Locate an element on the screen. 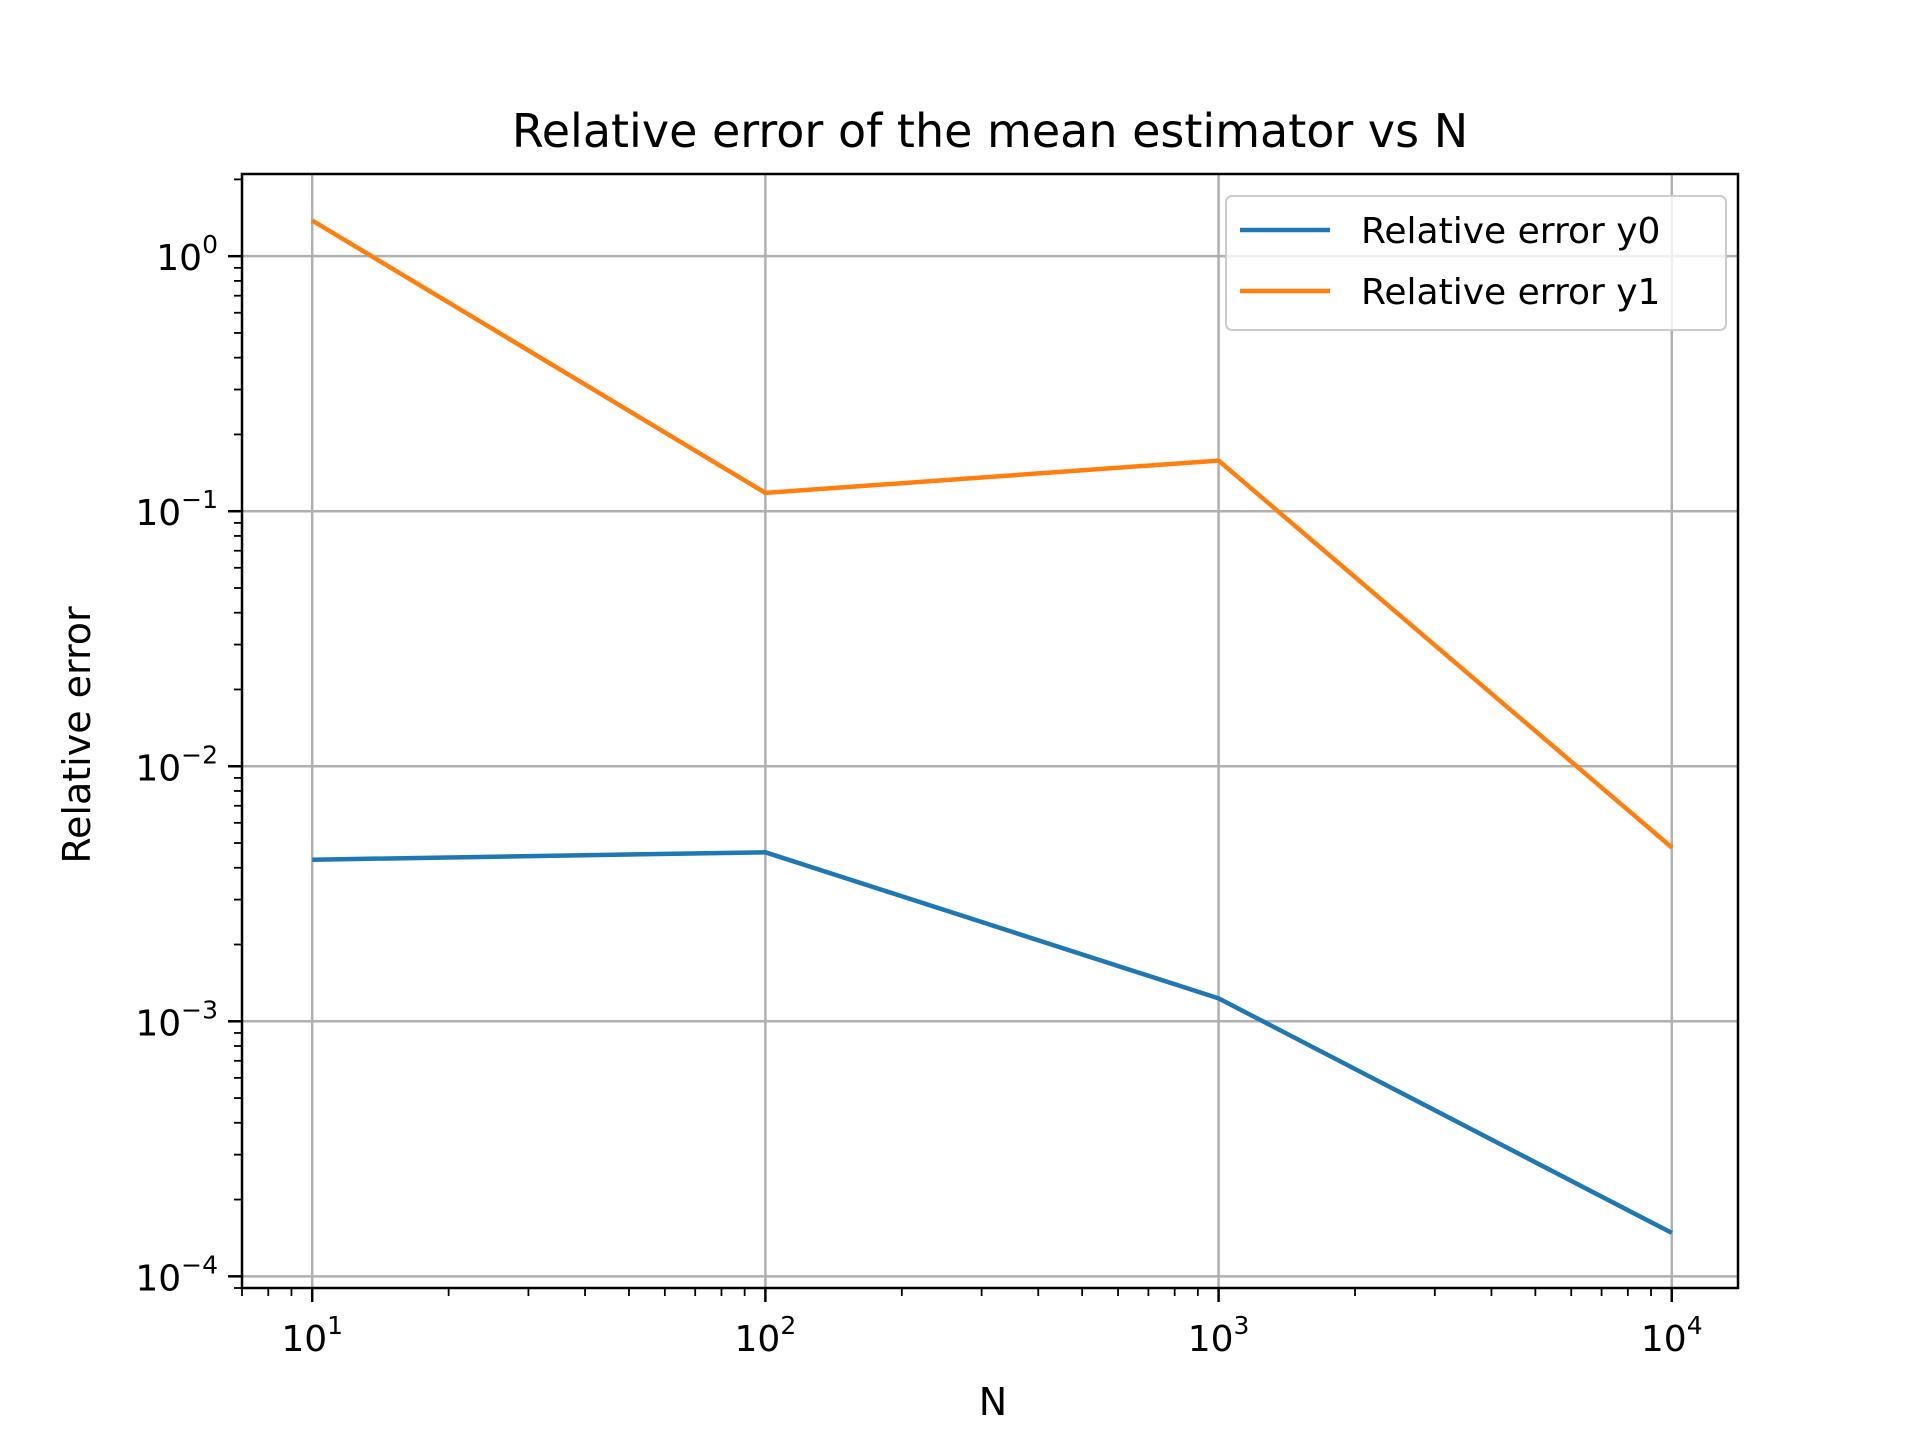  x-tick-label-2: 10³ is located at coordinates (1219, 1335).